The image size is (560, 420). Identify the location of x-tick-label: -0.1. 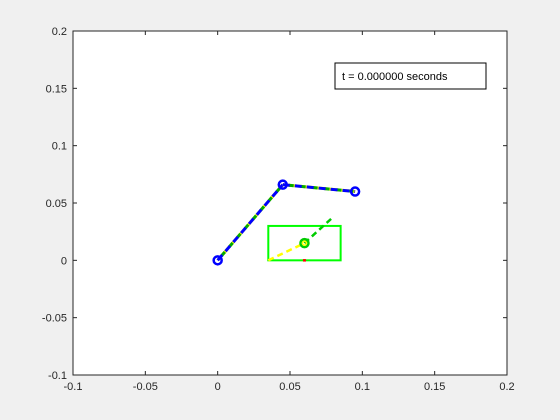
(73, 387).